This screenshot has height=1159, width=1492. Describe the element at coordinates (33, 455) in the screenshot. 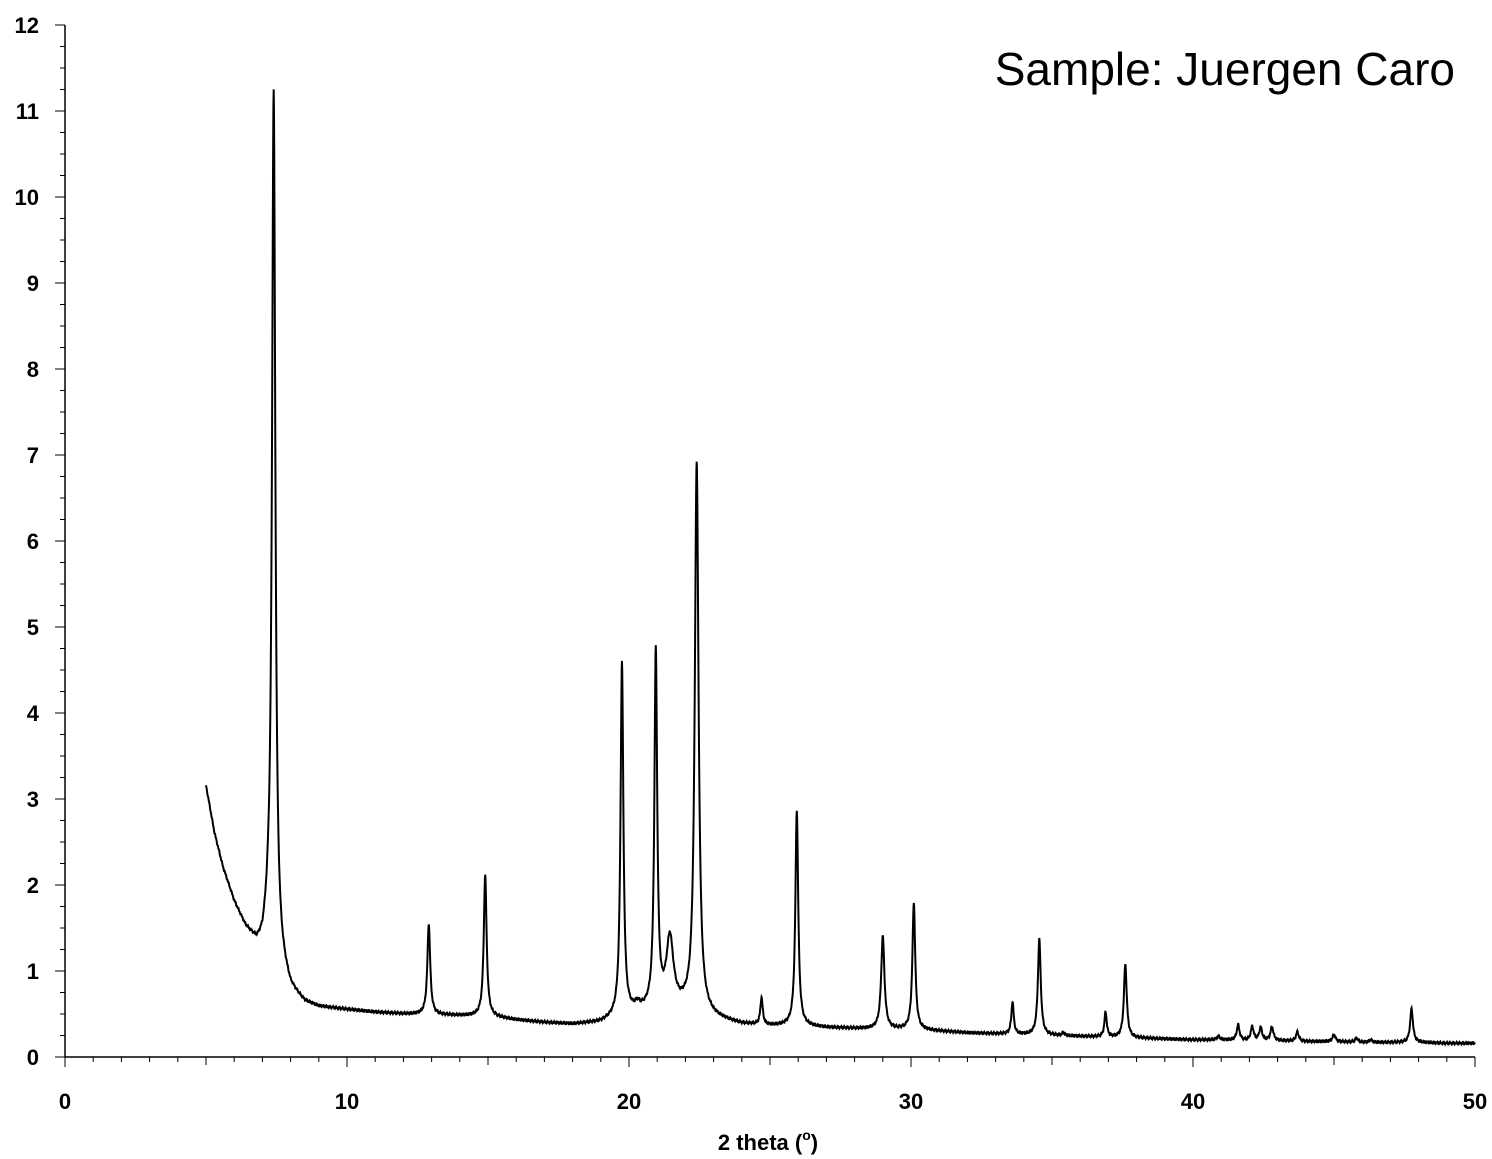

I see `y-tick-label: 7` at that location.